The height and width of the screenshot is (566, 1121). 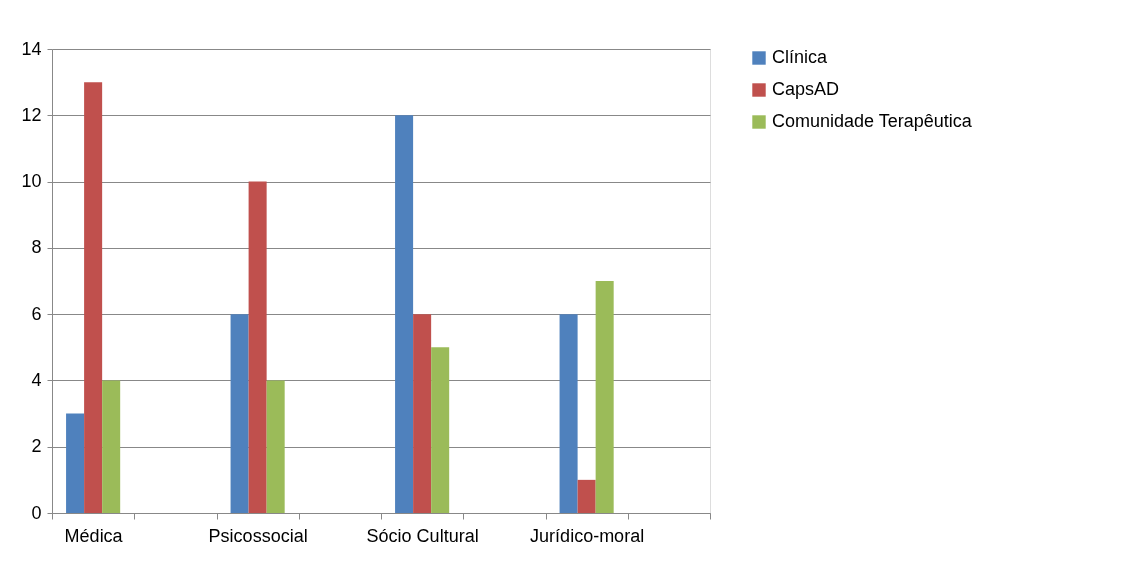 I want to click on y-tick-label: 12, so click(x=31, y=114).